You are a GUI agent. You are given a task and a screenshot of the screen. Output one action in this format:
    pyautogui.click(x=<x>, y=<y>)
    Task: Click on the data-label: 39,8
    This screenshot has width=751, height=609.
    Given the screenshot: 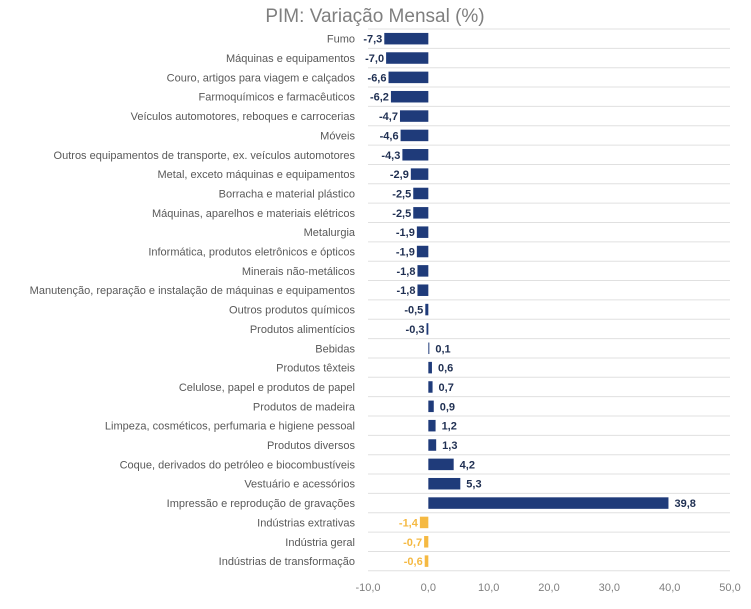 What is the action you would take?
    pyautogui.click(x=684, y=504)
    